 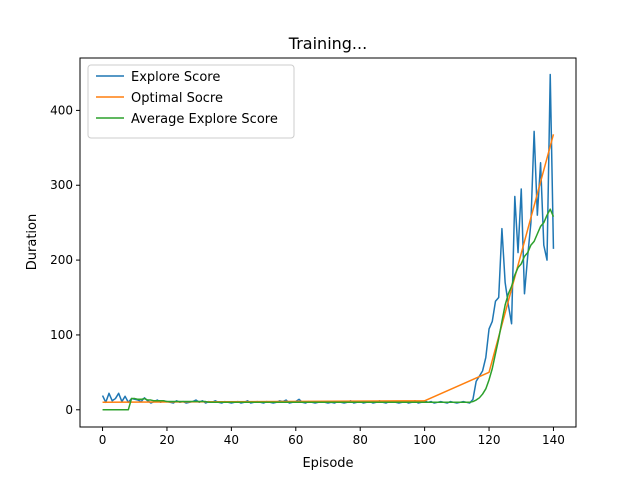 I want to click on legend-box, so click(x=191, y=101).